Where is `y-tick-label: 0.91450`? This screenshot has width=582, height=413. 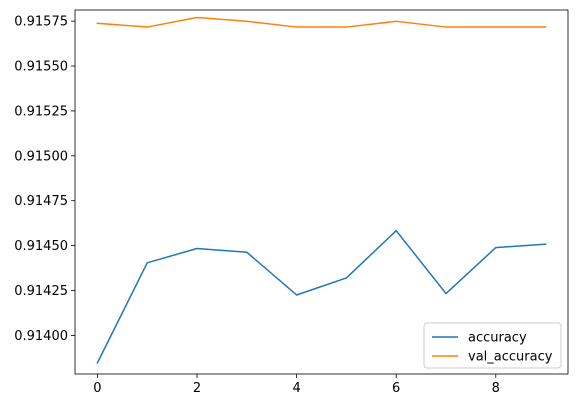
y-tick-label: 0.91450 is located at coordinates (41, 246).